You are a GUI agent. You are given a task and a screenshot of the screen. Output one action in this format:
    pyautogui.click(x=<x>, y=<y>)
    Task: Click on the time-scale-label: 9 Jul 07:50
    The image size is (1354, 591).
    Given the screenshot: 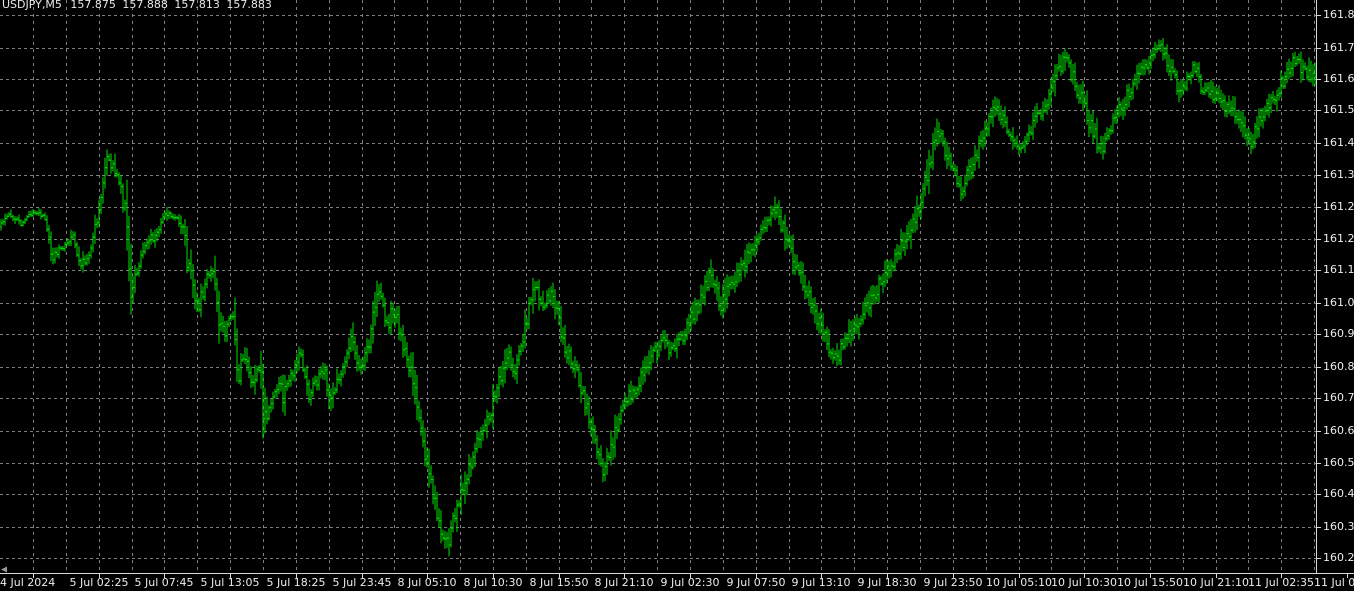 What is the action you would take?
    pyautogui.click(x=756, y=582)
    